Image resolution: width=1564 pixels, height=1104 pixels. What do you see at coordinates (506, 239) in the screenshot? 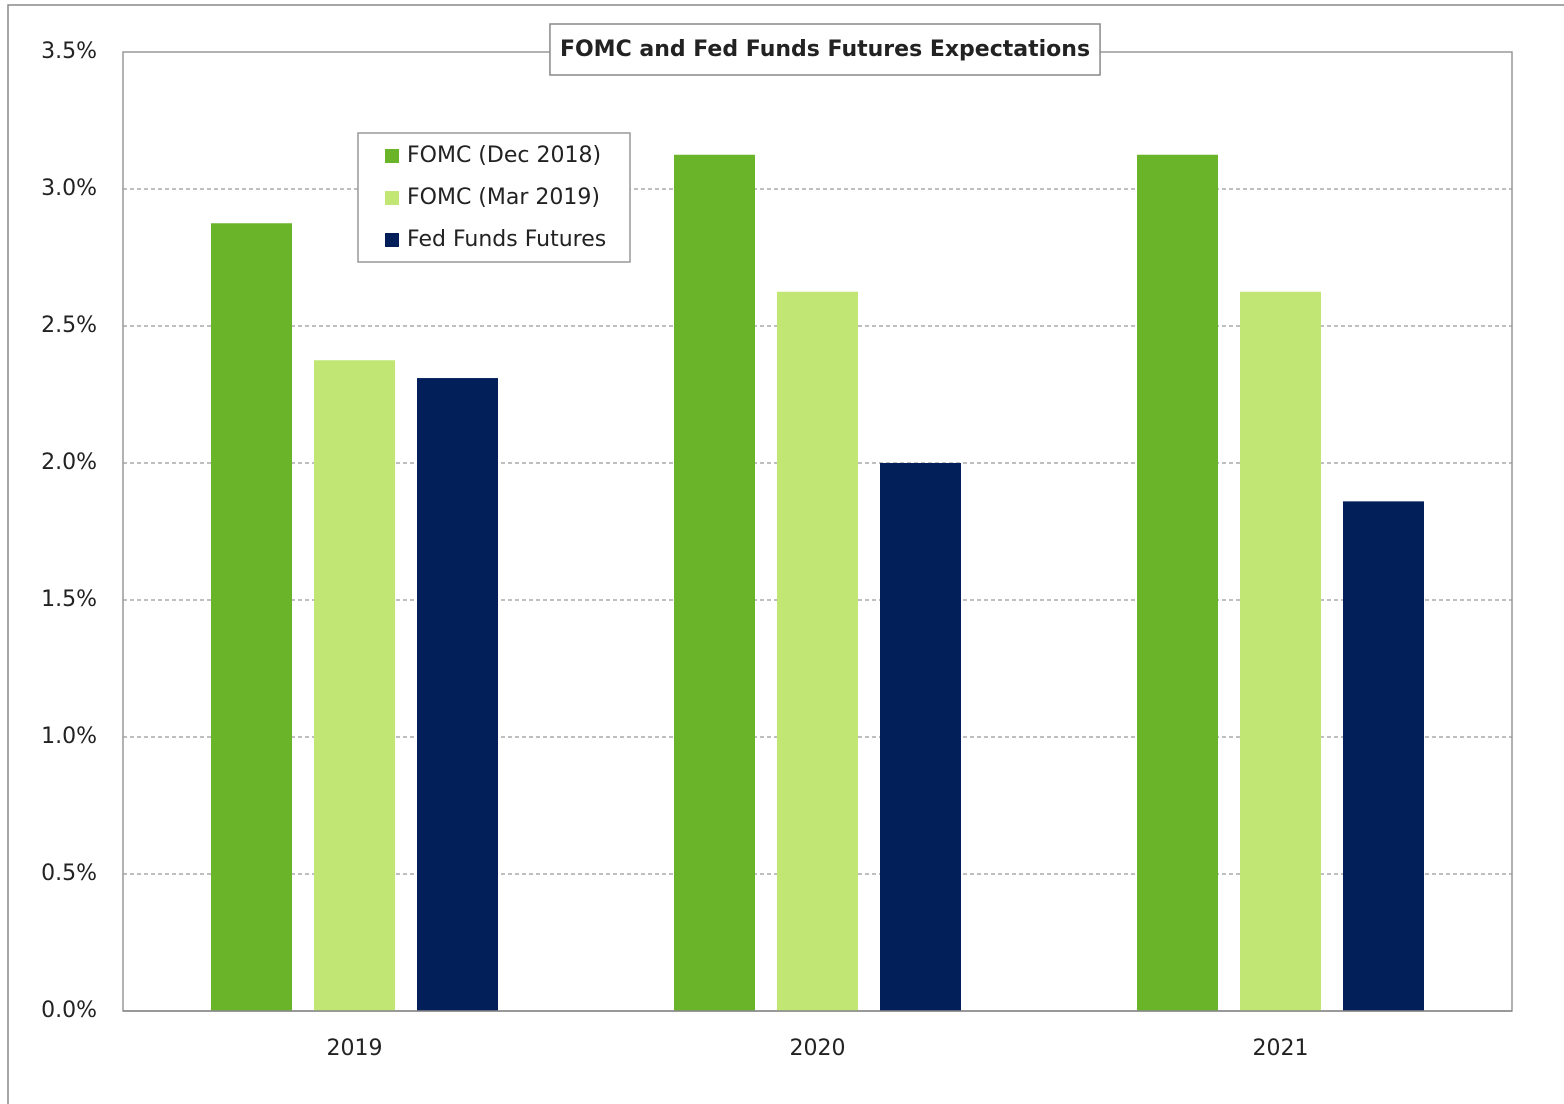
I see `legend-label: Fed Funds Futures` at bounding box center [506, 239].